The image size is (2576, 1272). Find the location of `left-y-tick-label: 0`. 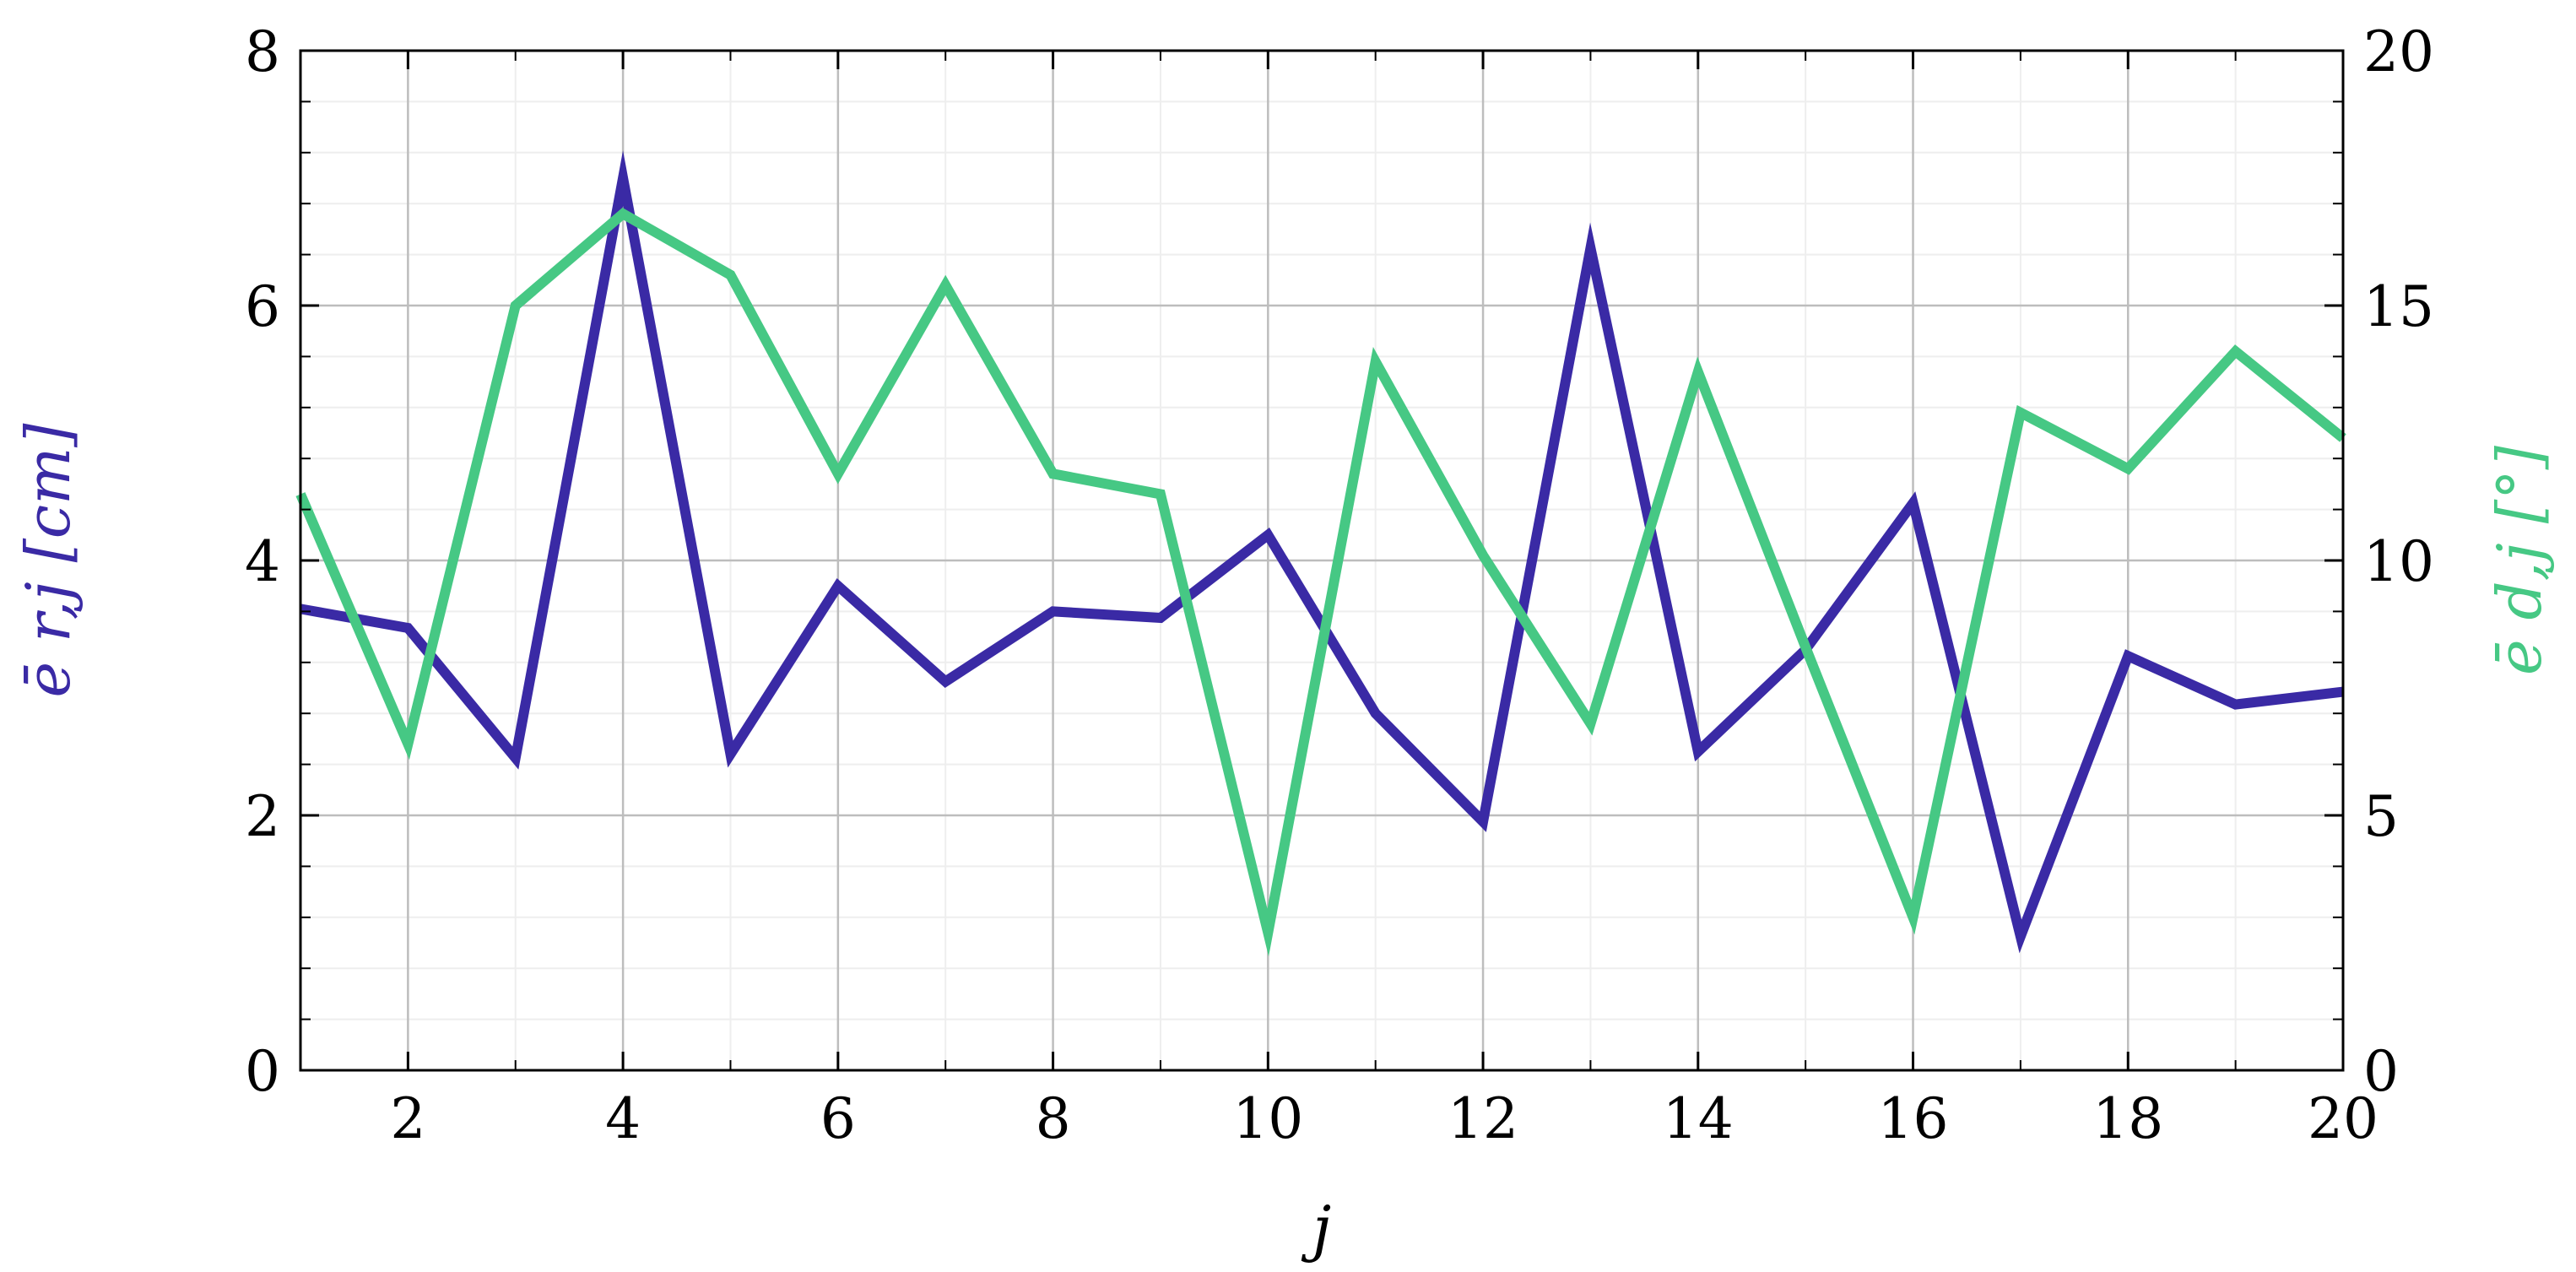

left-y-tick-label: 0 is located at coordinates (262, 1071).